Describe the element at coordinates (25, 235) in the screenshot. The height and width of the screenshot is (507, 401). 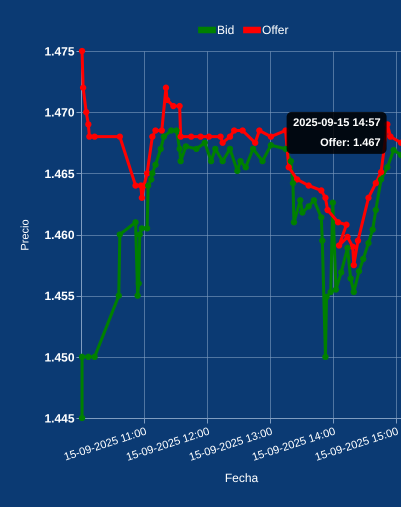
I see `y-axis-title: Precio` at that location.